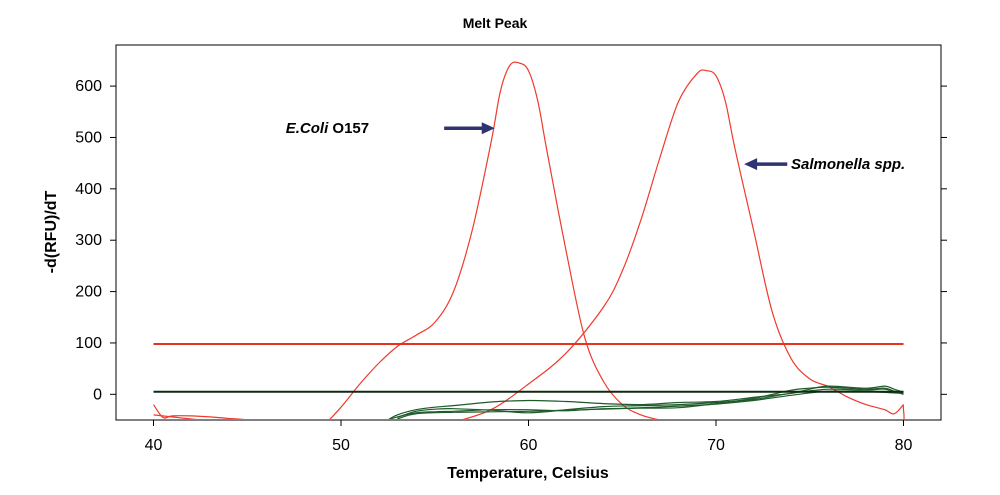 Image resolution: width=1000 pixels, height=495 pixels. Describe the element at coordinates (528, 473) in the screenshot. I see `x-axis-label: Temperature, Celsius` at that location.